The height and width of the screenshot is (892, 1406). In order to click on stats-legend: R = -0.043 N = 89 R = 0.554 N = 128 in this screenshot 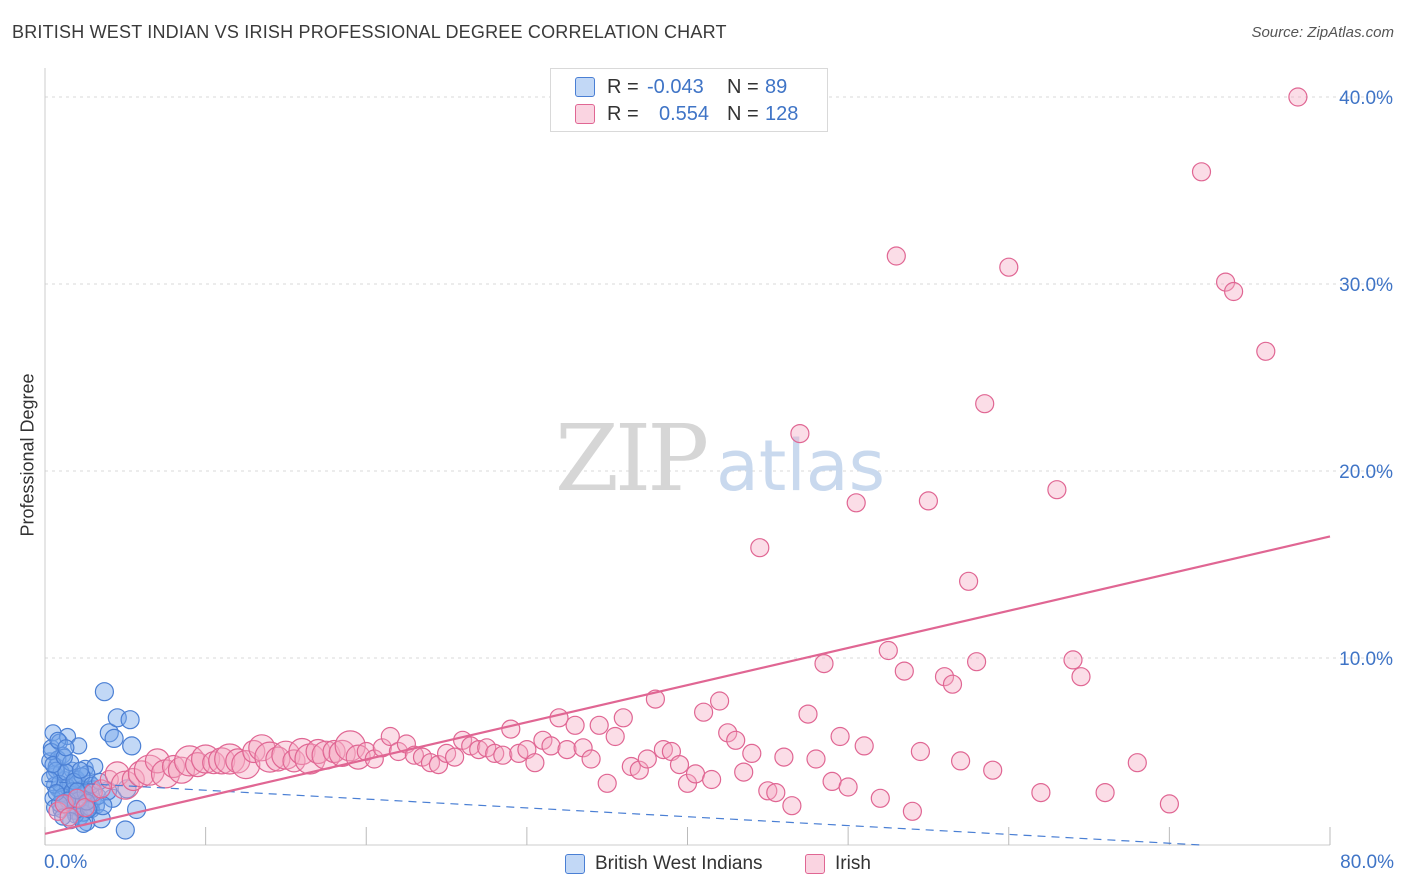, I will do `click(689, 100)`.